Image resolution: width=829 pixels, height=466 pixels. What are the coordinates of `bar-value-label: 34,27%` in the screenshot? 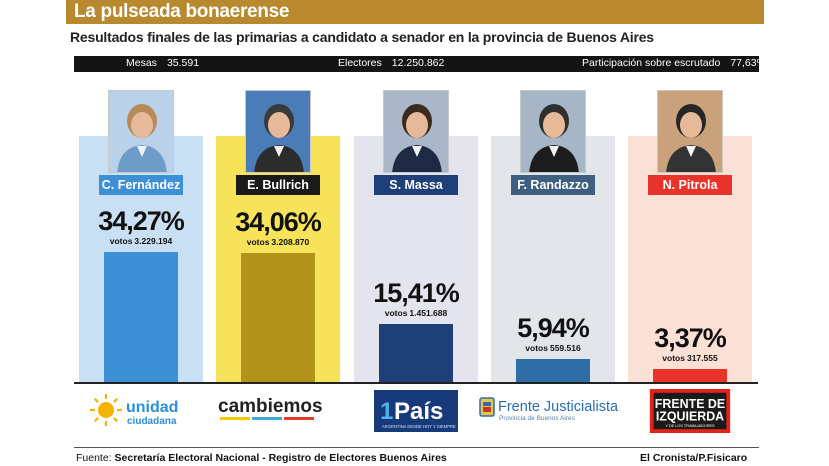 It's located at (141, 221).